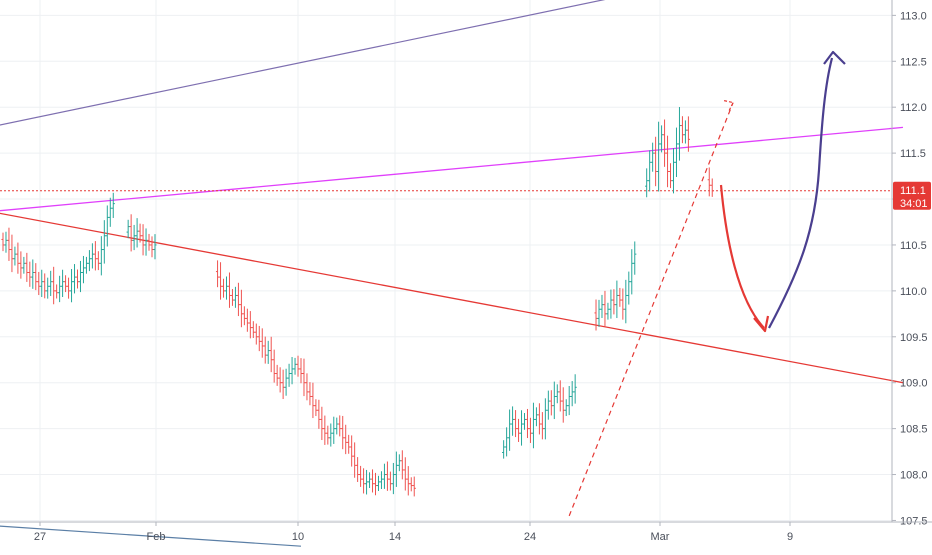 The height and width of the screenshot is (555, 932). What do you see at coordinates (782, 191) in the screenshot?
I see `annotation-layer` at bounding box center [782, 191].